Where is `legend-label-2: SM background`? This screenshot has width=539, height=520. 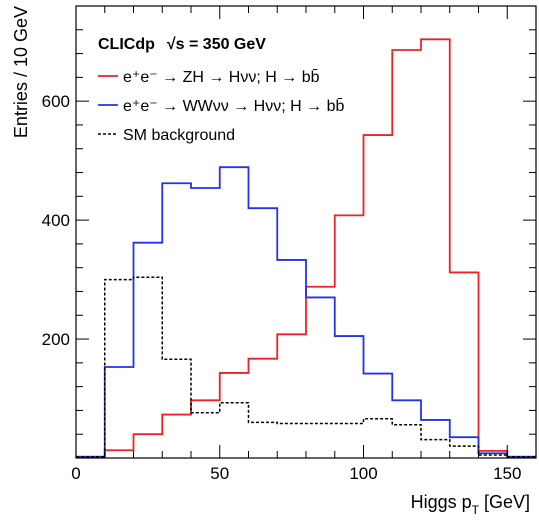
legend-label-2: SM background is located at coordinates (179, 135).